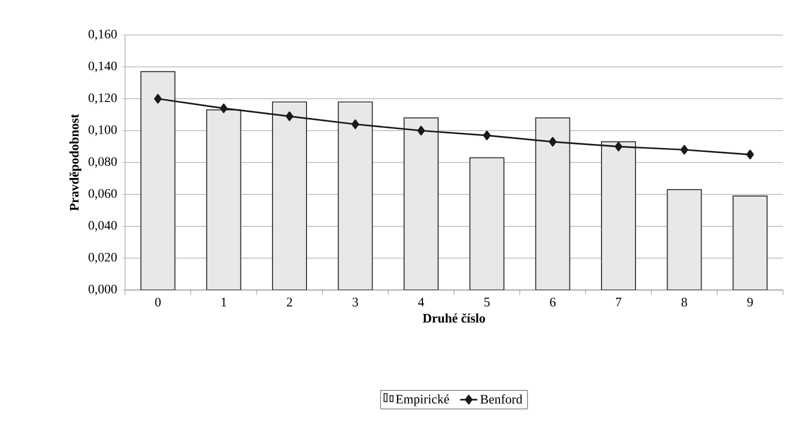 Image resolution: width=789 pixels, height=425 pixels. What do you see at coordinates (102, 194) in the screenshot?
I see `y-tick-label: 0,060` at bounding box center [102, 194].